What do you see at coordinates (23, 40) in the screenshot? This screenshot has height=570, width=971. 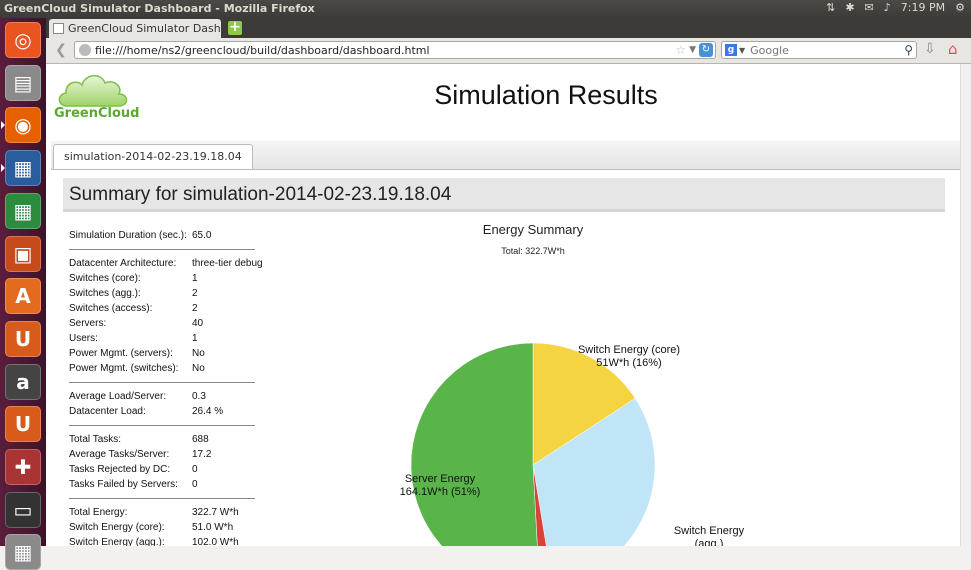 I see `ubuntu-dash-icon: ◎` at bounding box center [23, 40].